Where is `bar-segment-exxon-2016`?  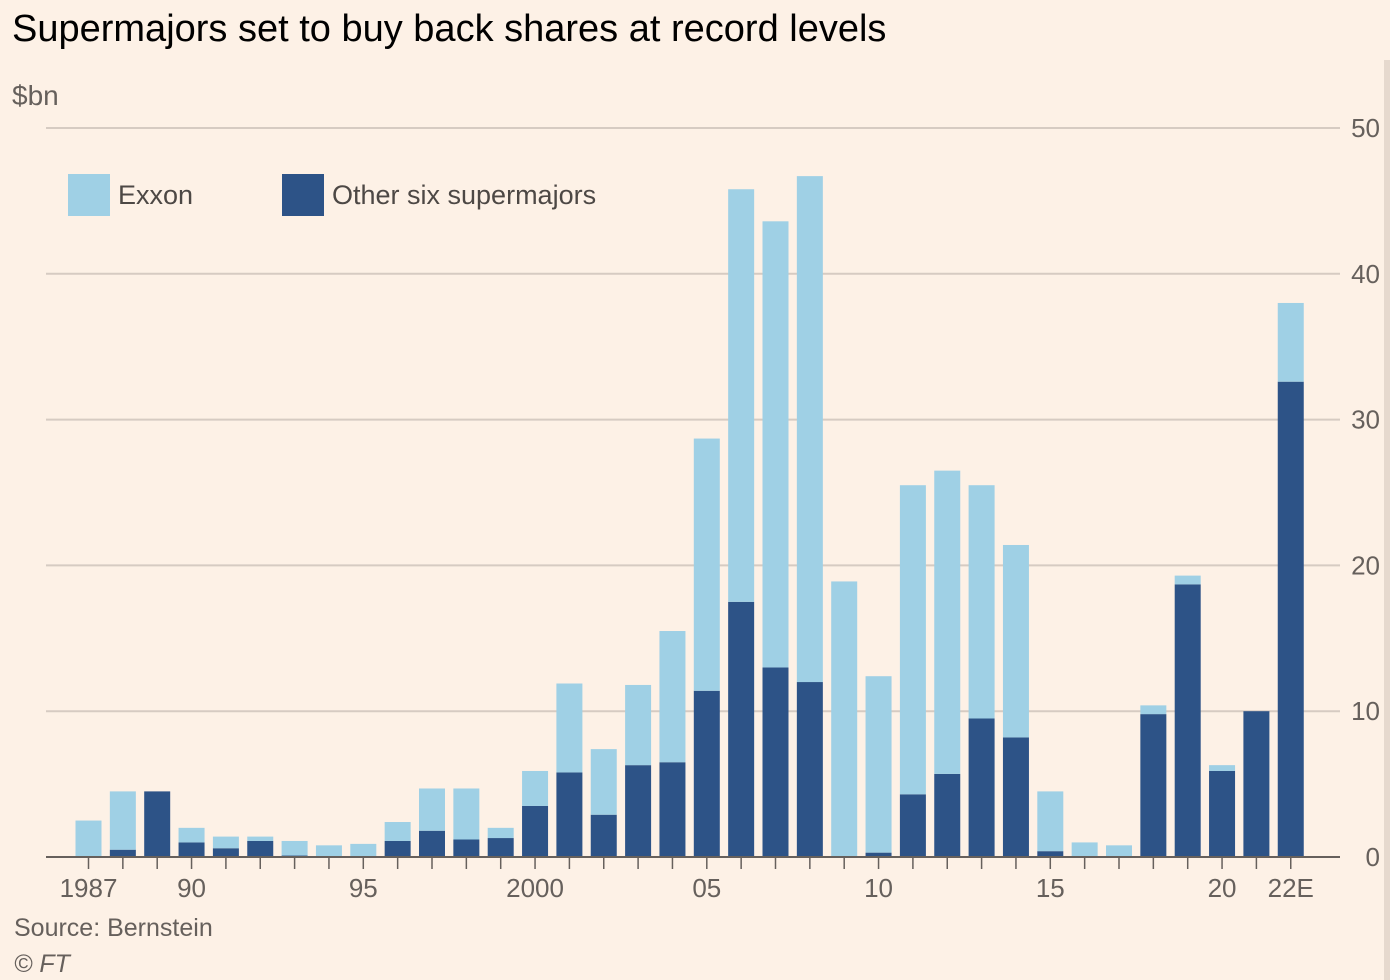 bar-segment-exxon-2016 is located at coordinates (1084, 849).